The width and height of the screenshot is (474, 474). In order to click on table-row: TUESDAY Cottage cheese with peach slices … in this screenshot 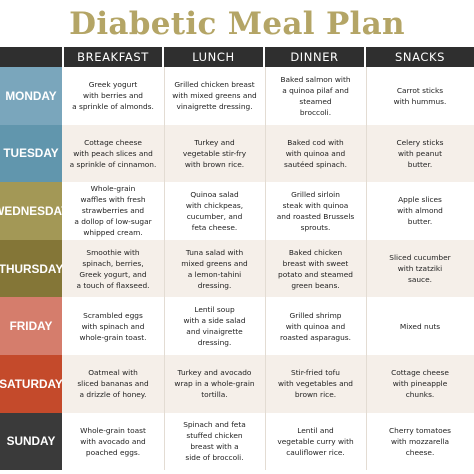, I will do `click(237, 153)`.